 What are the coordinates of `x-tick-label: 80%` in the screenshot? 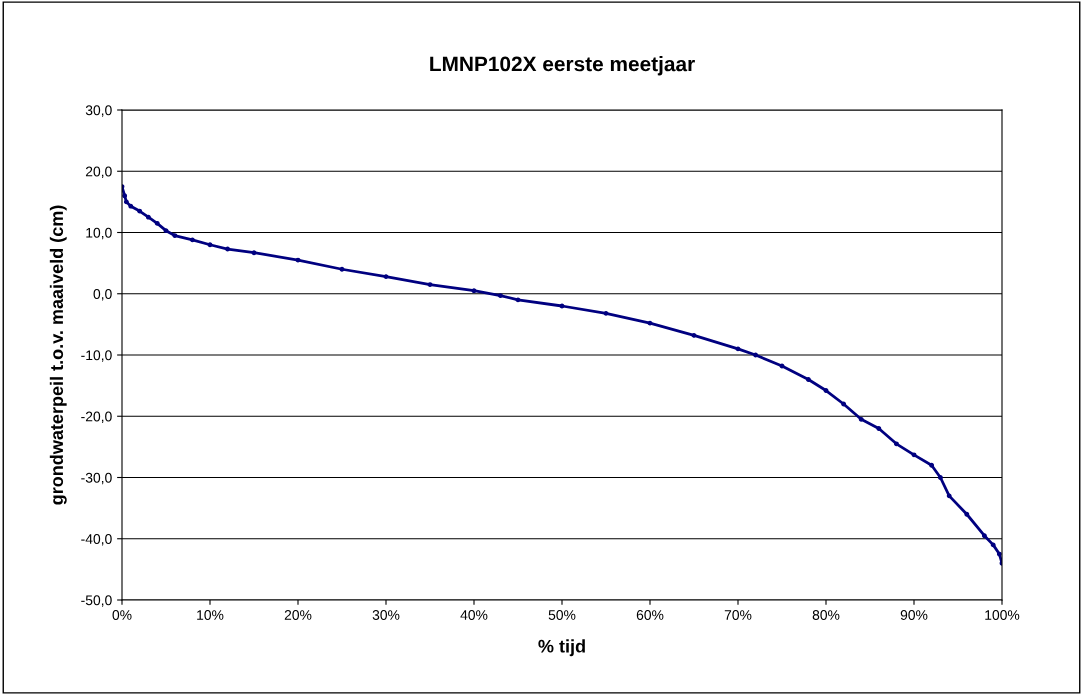 It's located at (826, 615).